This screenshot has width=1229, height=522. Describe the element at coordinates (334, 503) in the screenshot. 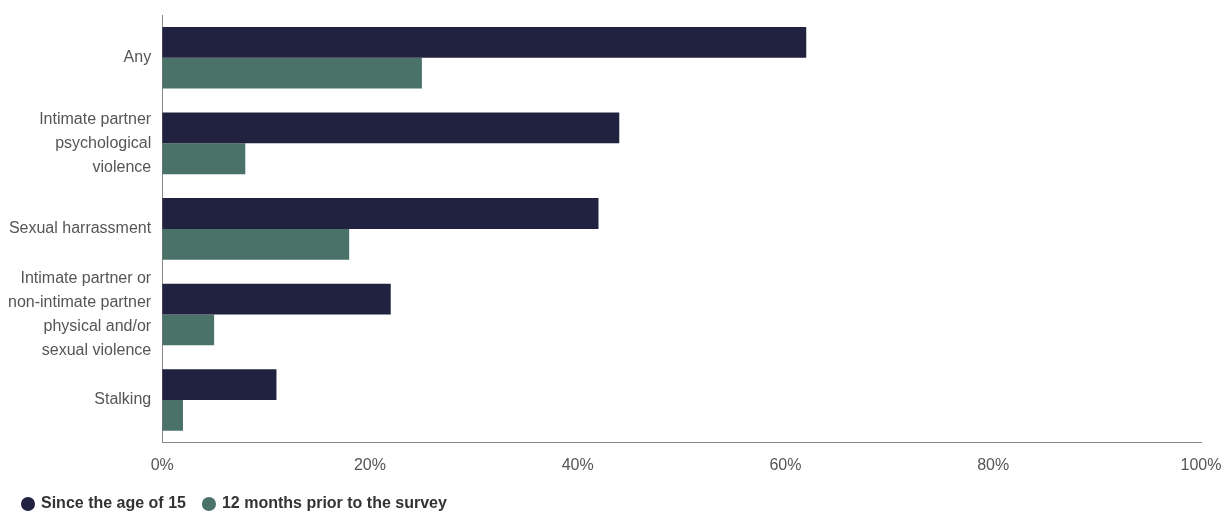

I see `legend-label: 12 months prior to the survey` at that location.